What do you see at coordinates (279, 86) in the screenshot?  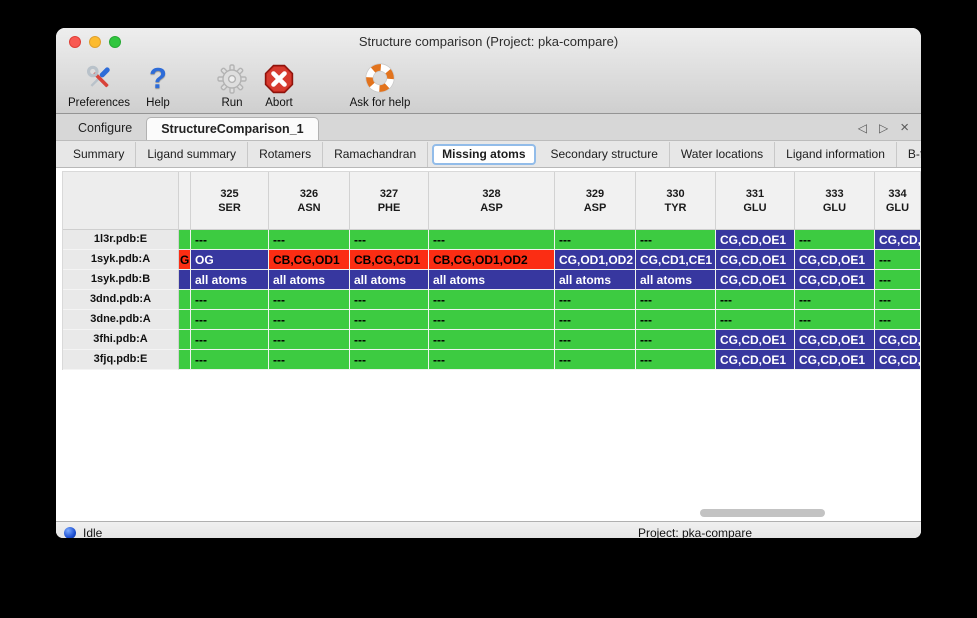 I see `abort-button: Abort` at bounding box center [279, 86].